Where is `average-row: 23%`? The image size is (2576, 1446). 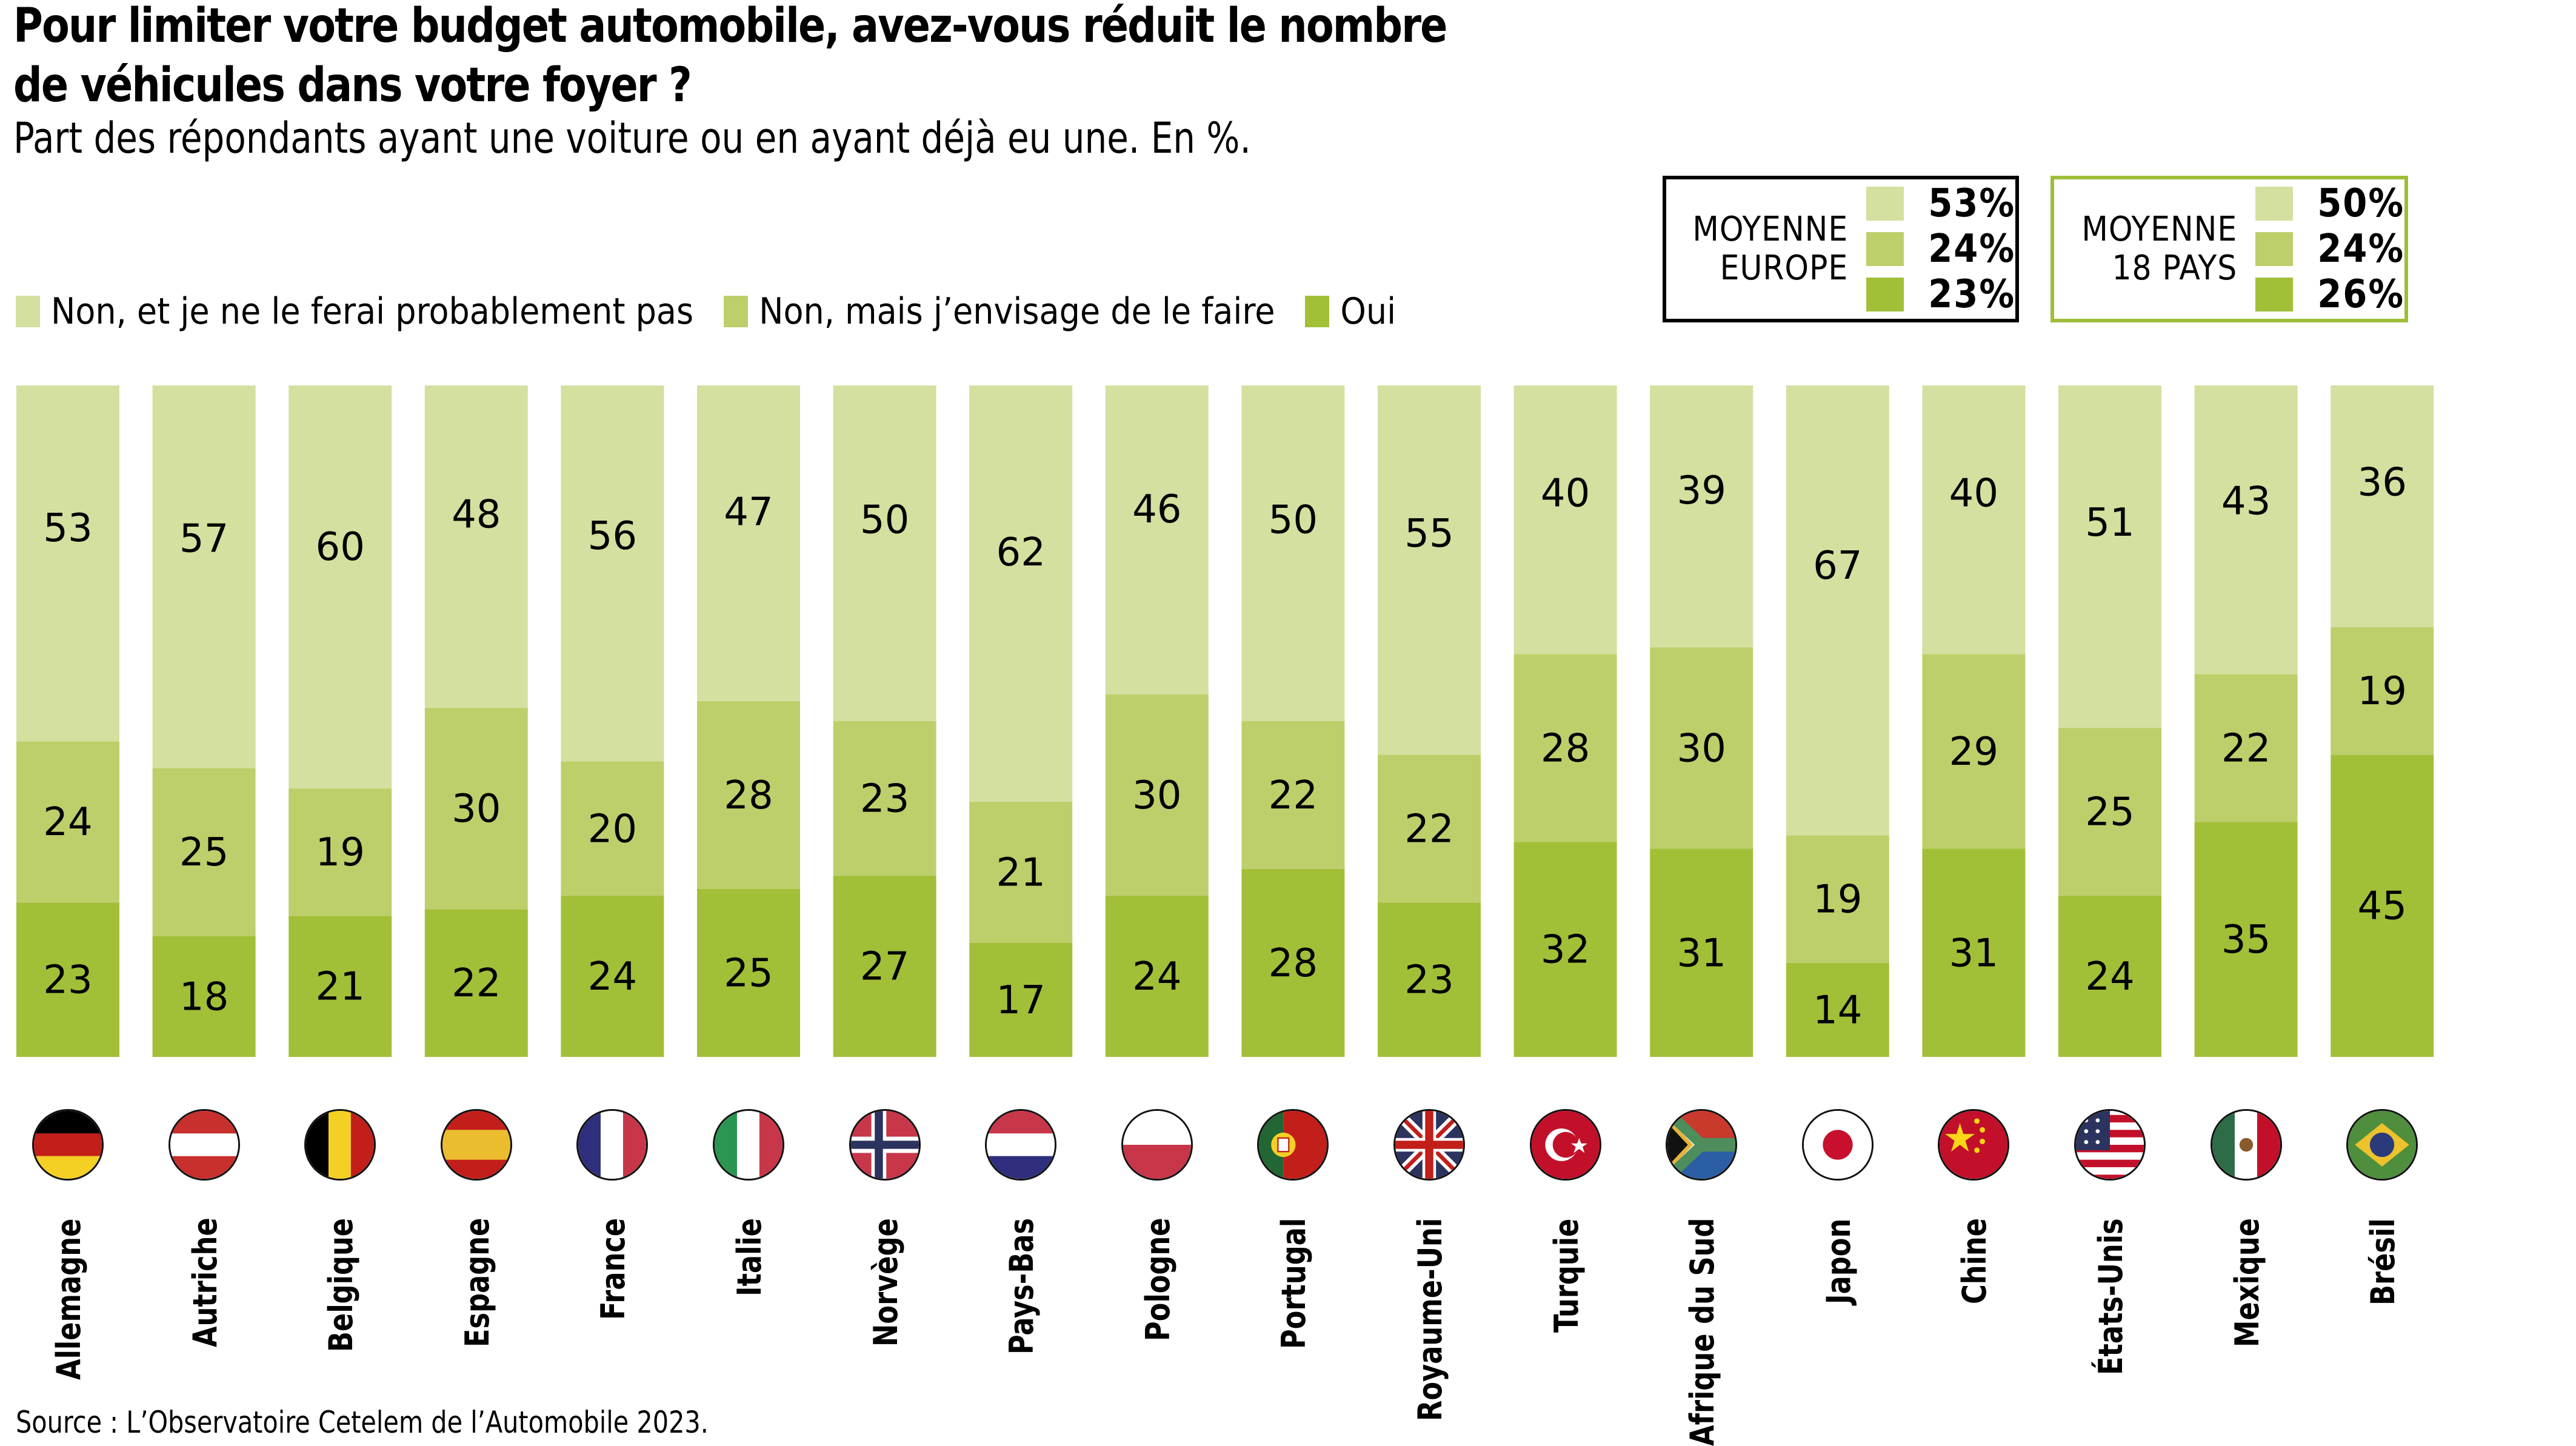
average-row: 23% is located at coordinates (1940, 295).